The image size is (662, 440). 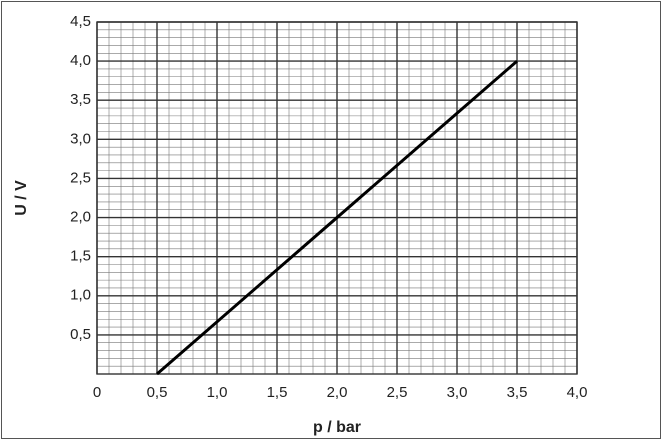 I want to click on y-axis-title: U / V, so click(x=21, y=198).